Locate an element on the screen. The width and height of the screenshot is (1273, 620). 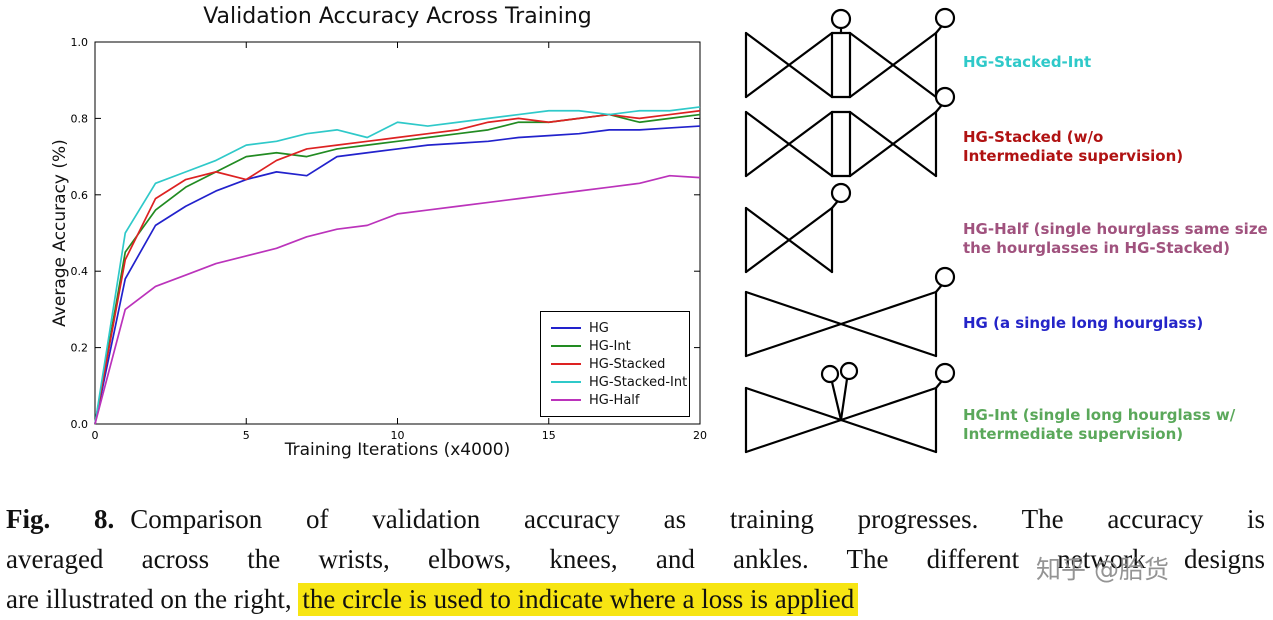
caption-text: are illustrated on the right, is located at coordinates (152, 599).